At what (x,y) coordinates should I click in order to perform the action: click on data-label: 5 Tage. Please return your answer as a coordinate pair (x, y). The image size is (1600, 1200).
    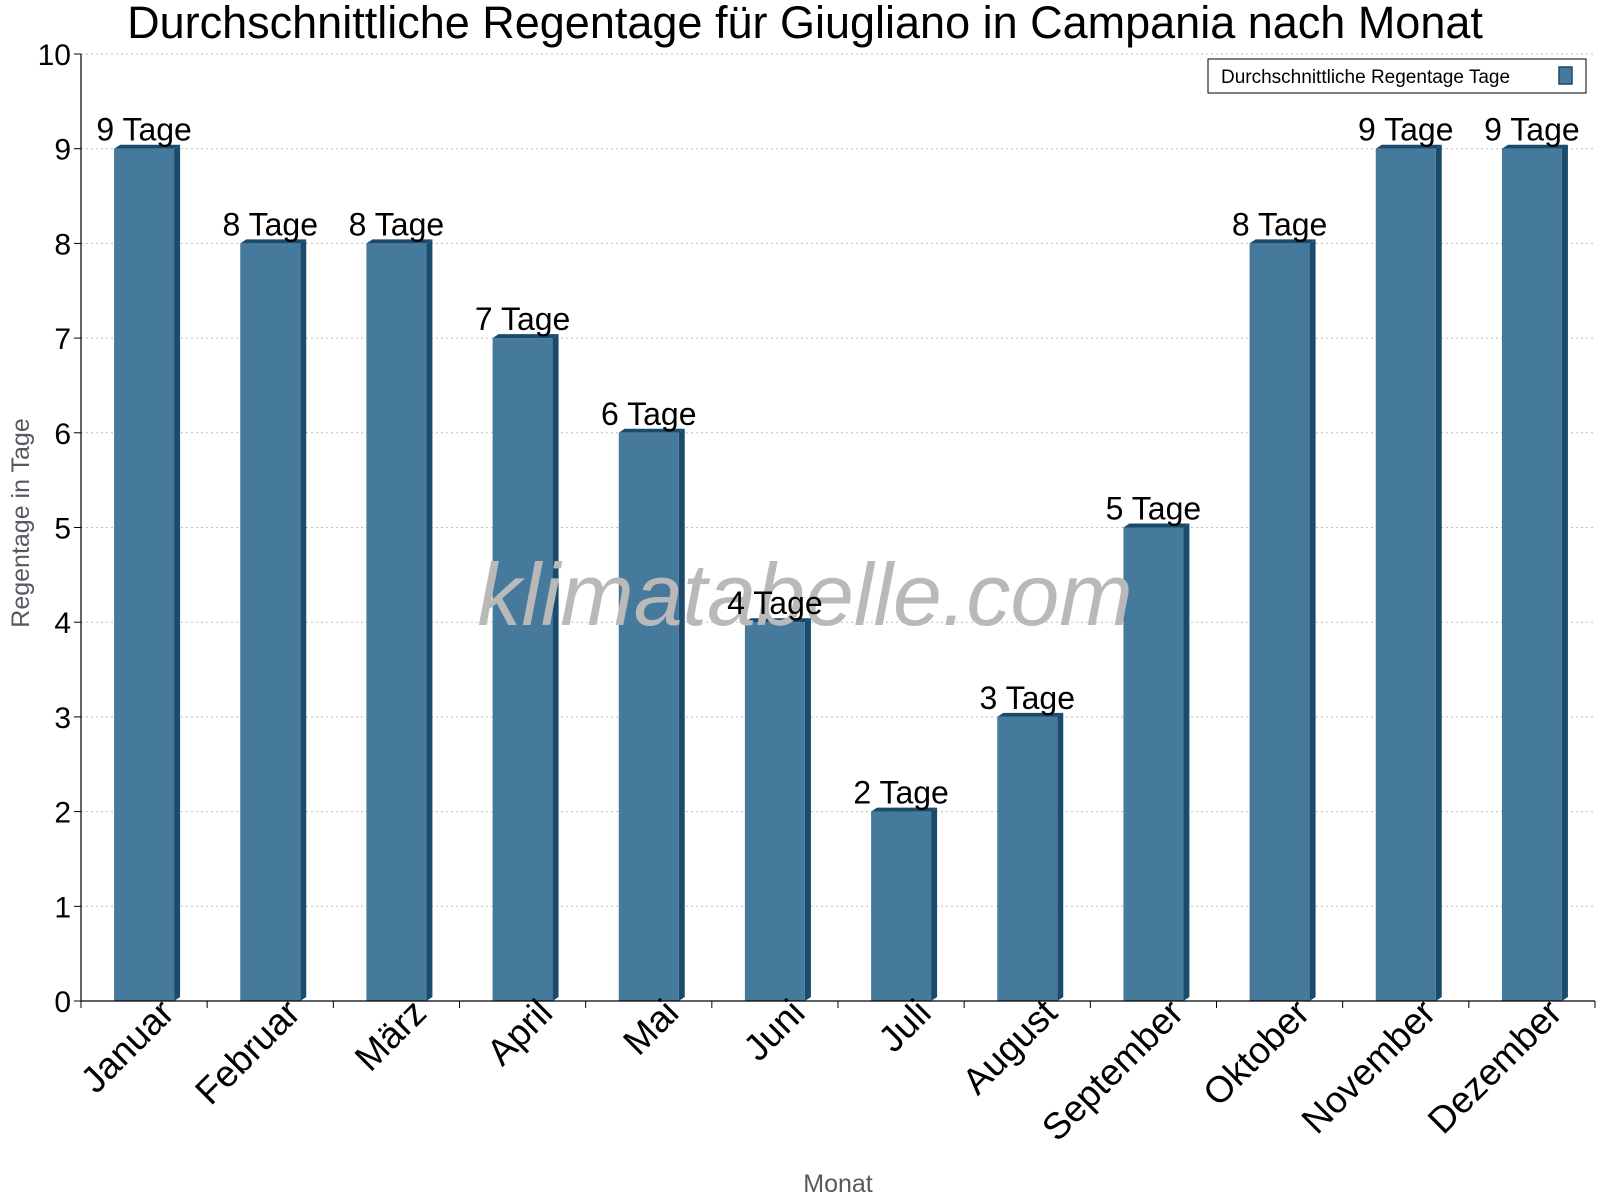
    Looking at the image, I should click on (1154, 509).